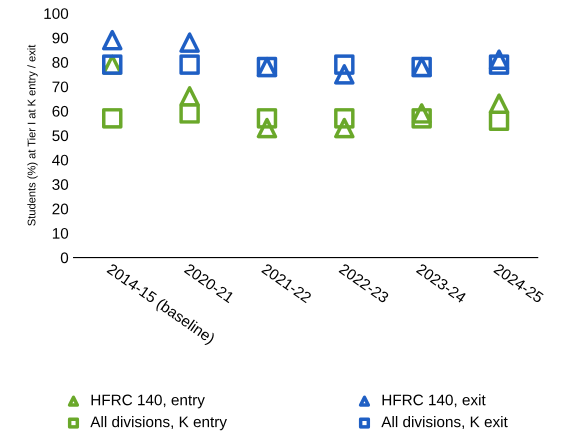  I want to click on y-tick-label: 30, so click(60, 184).